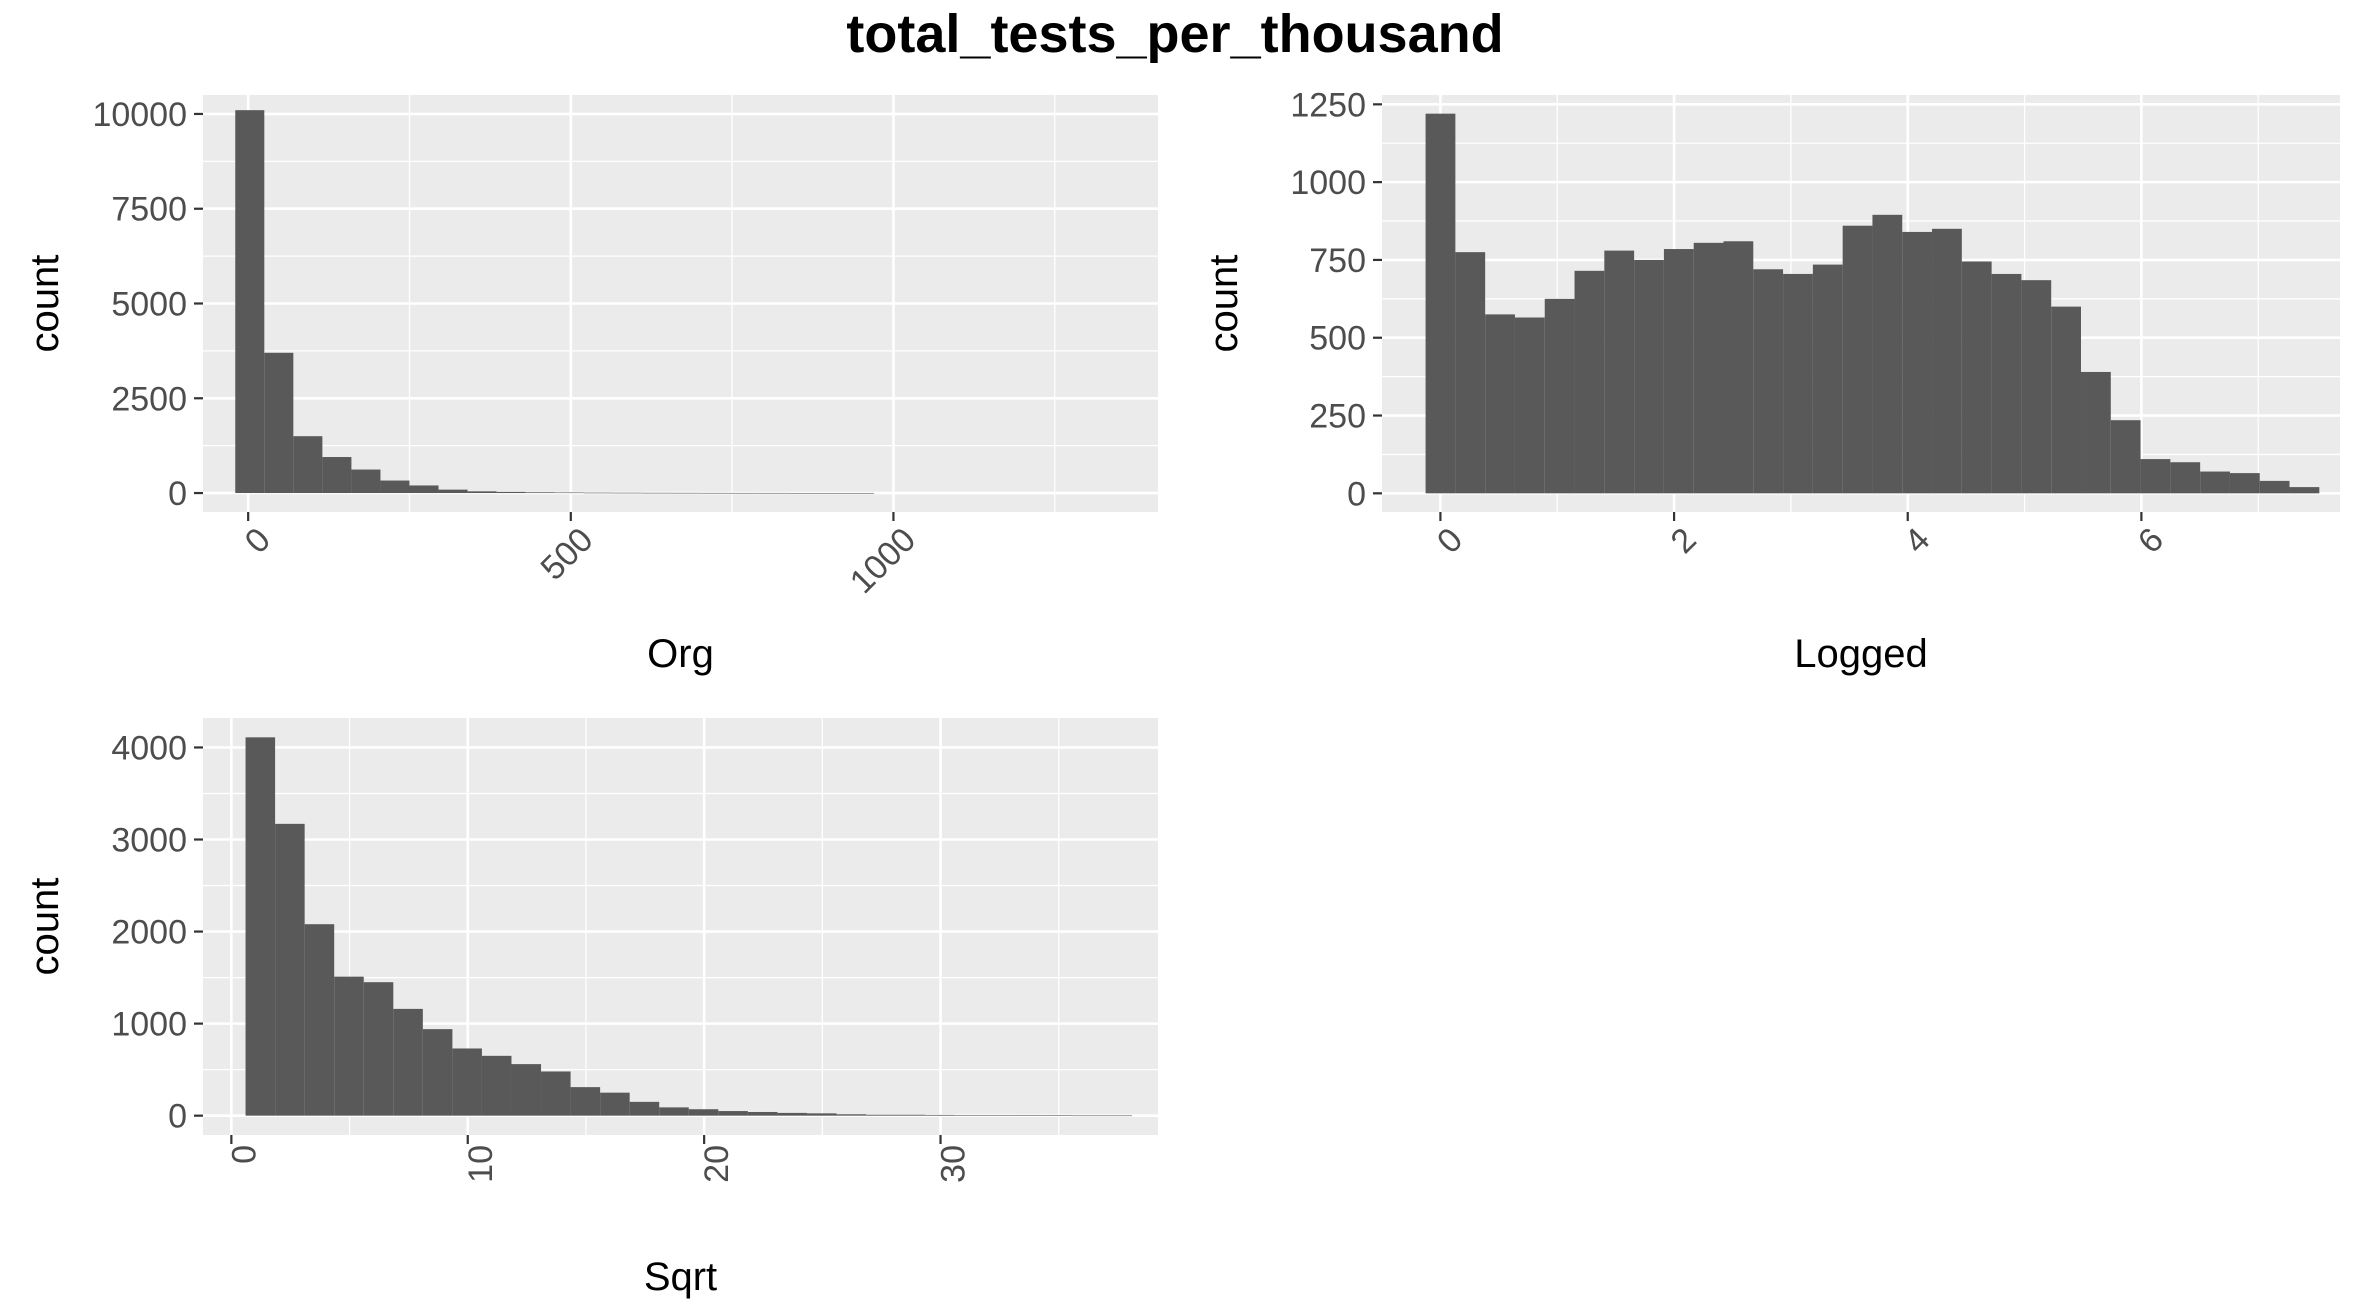 This screenshot has width=2356, height=1315. I want to click on y-tick-label: 5000, so click(149, 305).